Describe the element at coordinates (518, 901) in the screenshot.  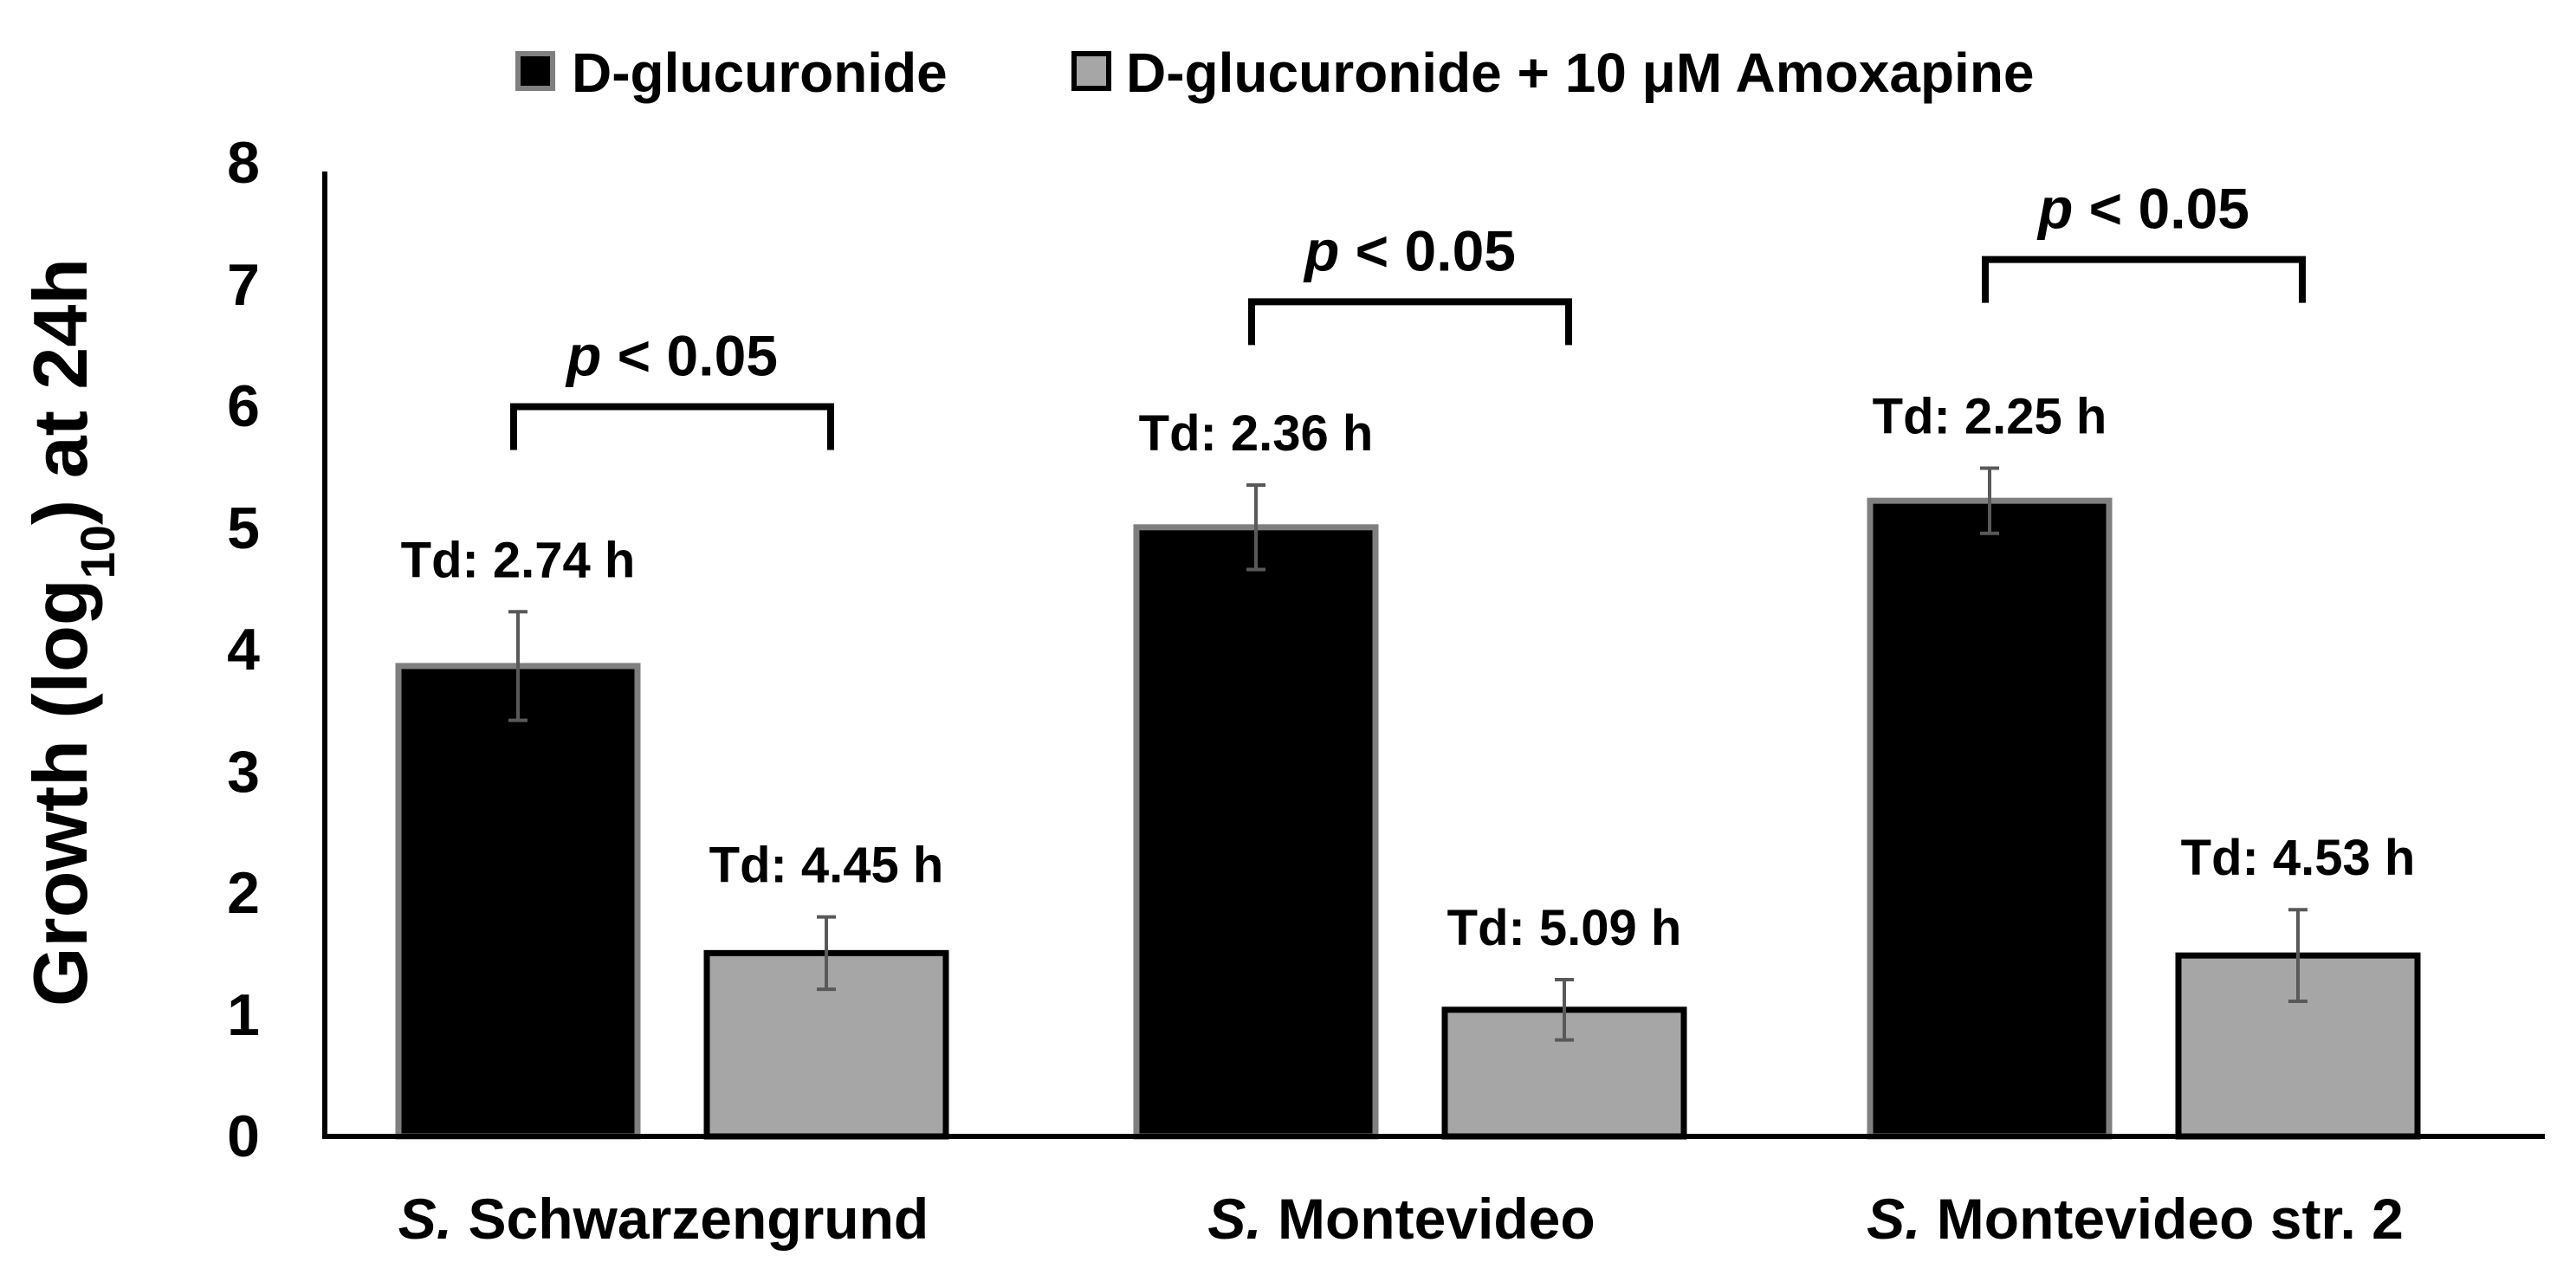
I see `bar-series-1-schwarzengrund` at that location.